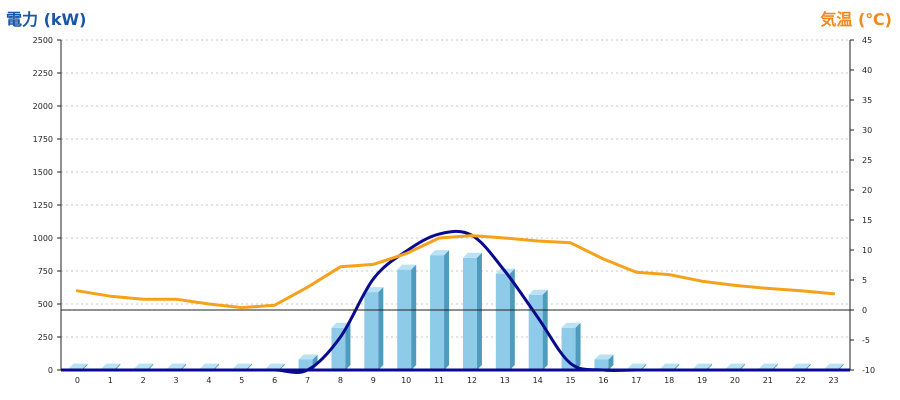 The image size is (900, 400). Describe the element at coordinates (208, 380) in the screenshot. I see `x-tick-label: 4` at that location.